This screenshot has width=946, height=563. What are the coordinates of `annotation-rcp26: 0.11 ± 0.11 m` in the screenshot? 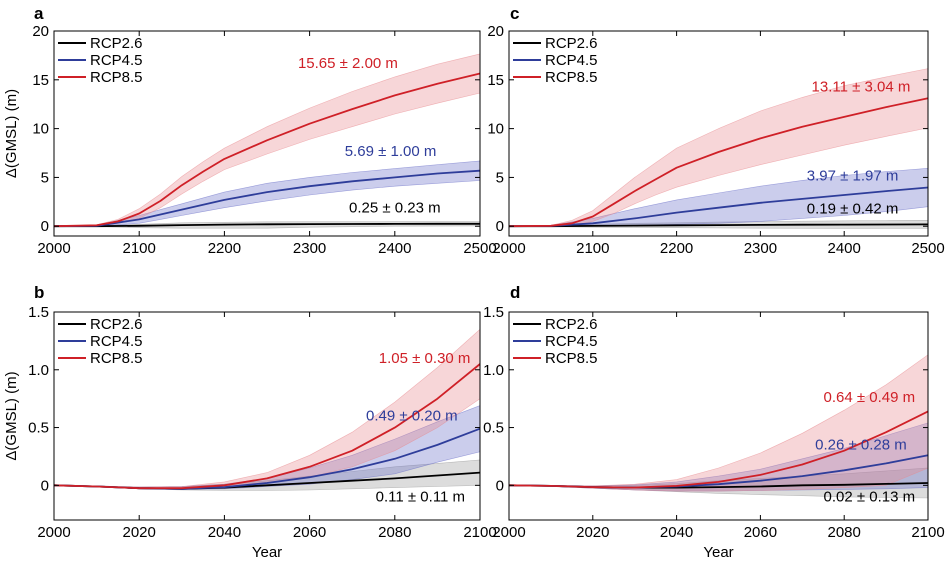 It's located at (420, 497).